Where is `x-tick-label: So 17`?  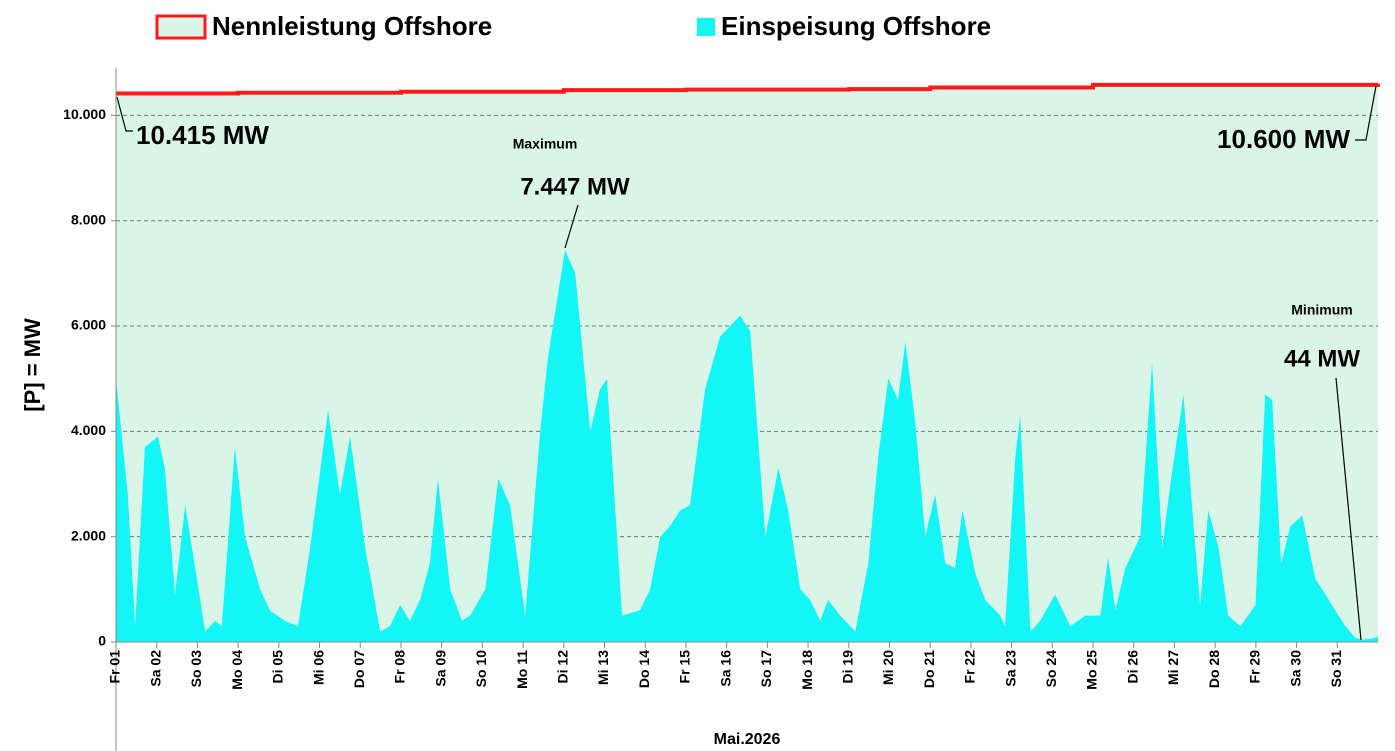
x-tick-label: So 17 is located at coordinates (766, 669).